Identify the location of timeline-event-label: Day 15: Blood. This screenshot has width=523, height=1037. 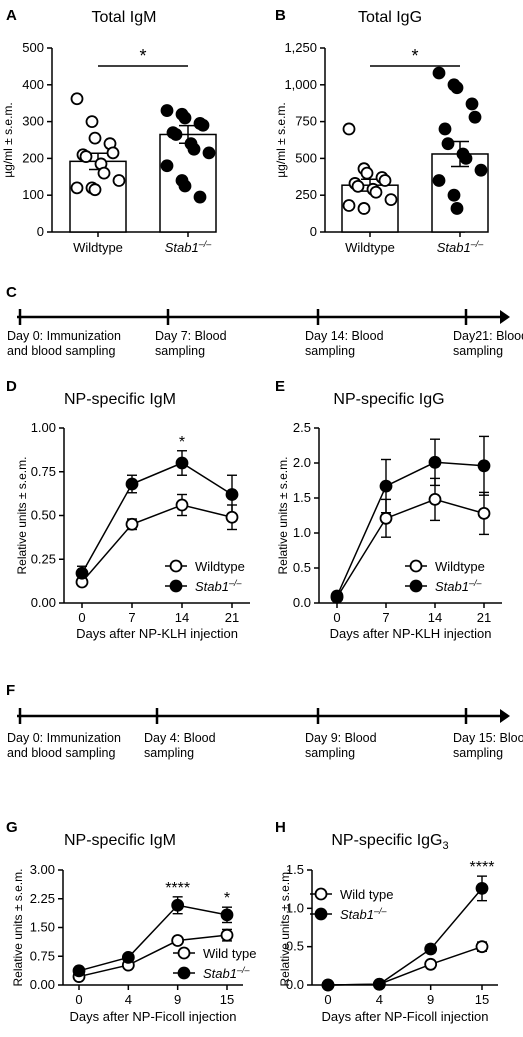
(488, 738).